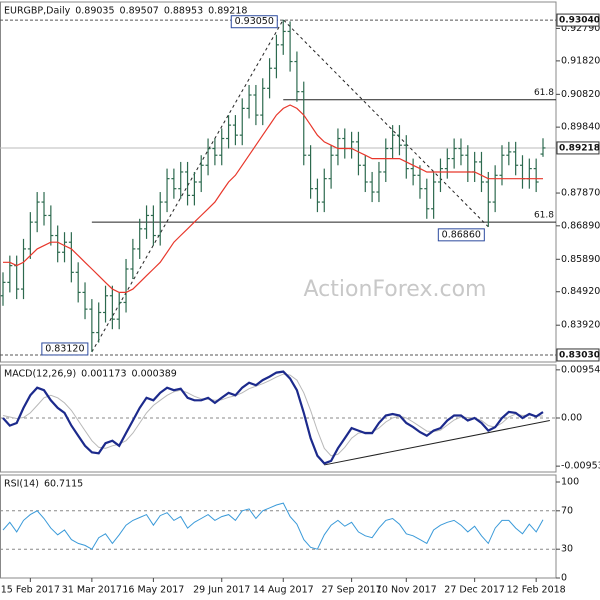 The width and height of the screenshot is (600, 600). Describe the element at coordinates (153, 590) in the screenshot. I see `x-tick-label: 16 May 2017` at that location.